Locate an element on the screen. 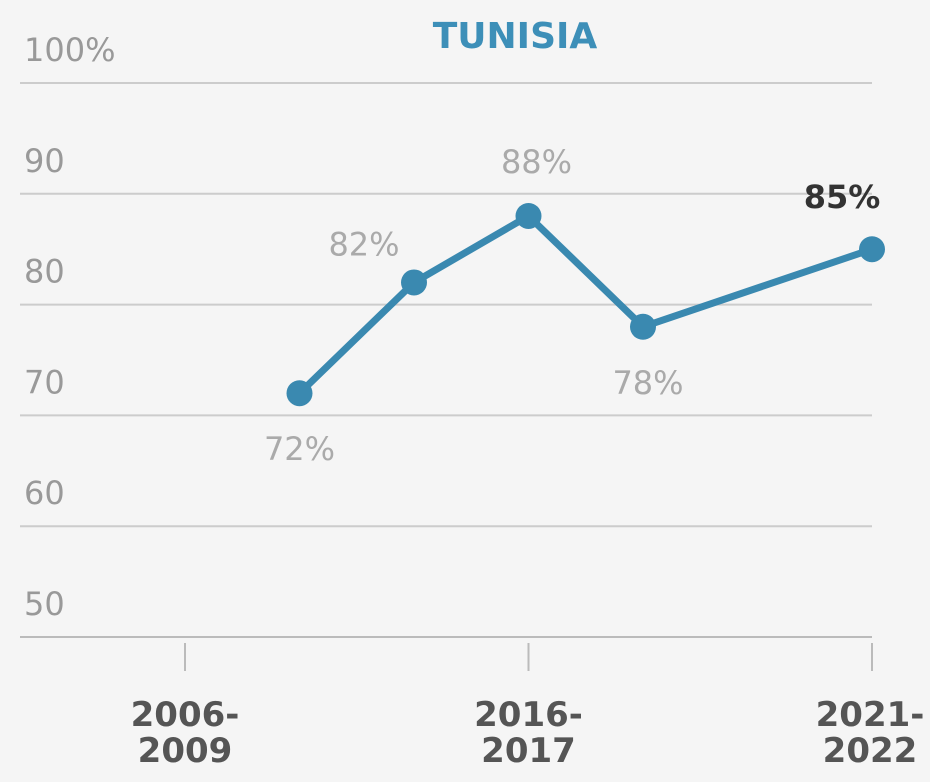  data-label: 85% is located at coordinates (842, 197).